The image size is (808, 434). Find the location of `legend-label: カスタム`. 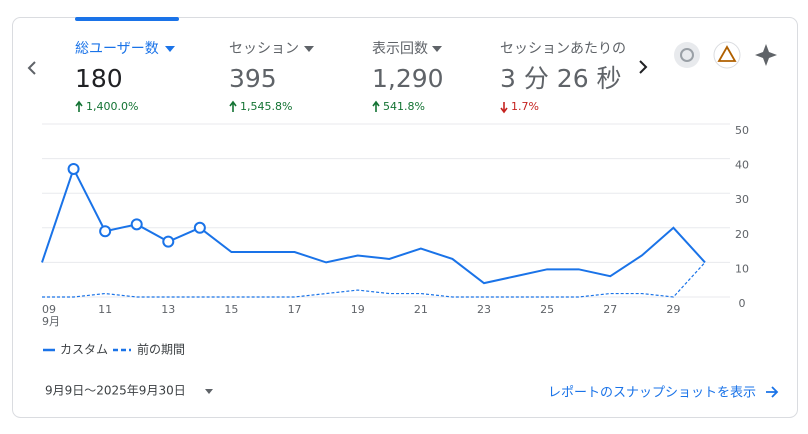

legend-label: カスタム is located at coordinates (84, 350).